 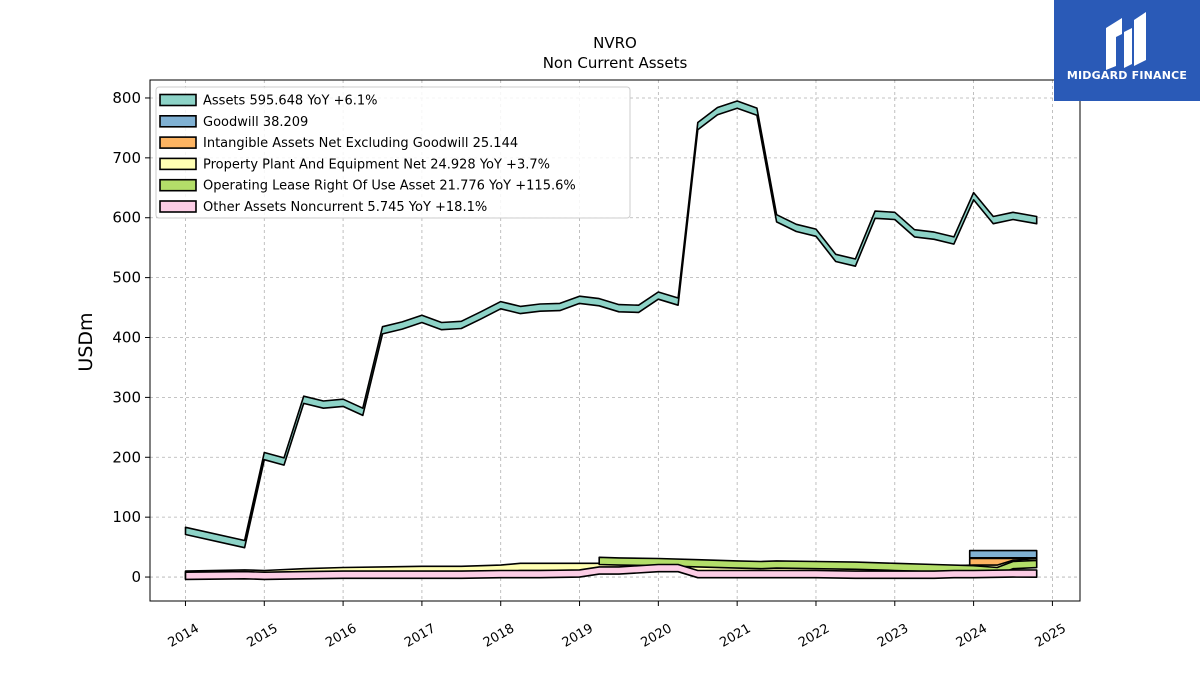 I want to click on midgard-logo-icon, so click(x=1126, y=41).